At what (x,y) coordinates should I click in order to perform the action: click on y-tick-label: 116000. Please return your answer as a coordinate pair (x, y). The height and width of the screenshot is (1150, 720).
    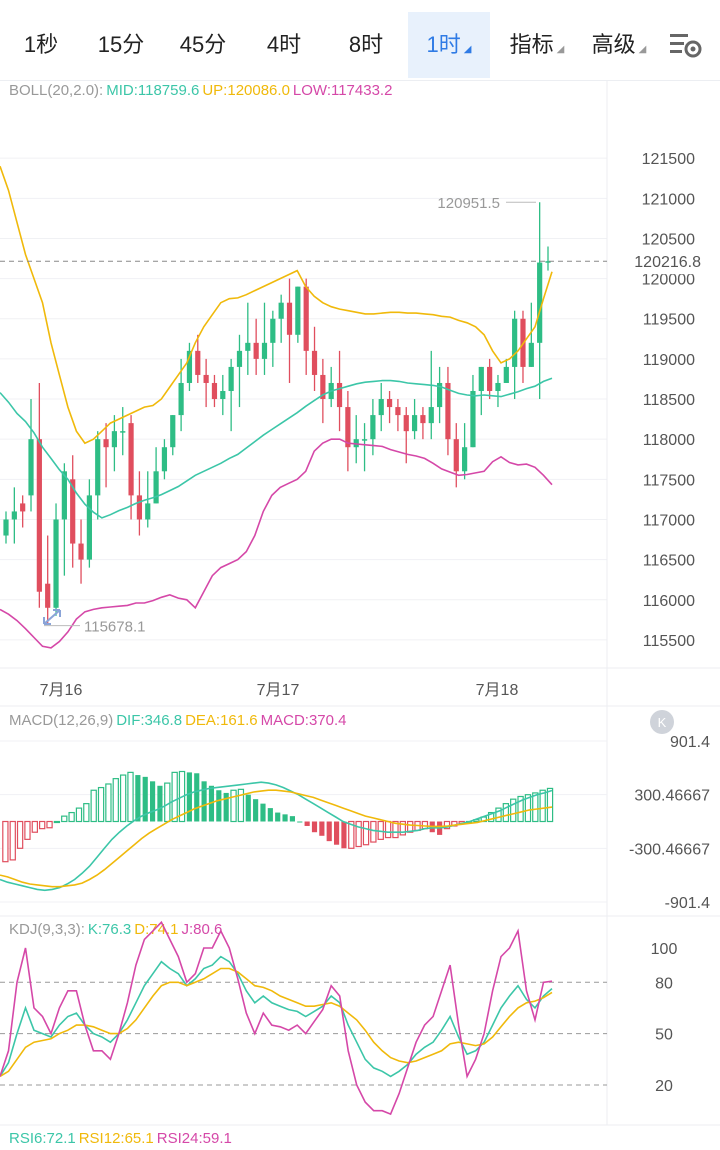
    Looking at the image, I should click on (669, 601).